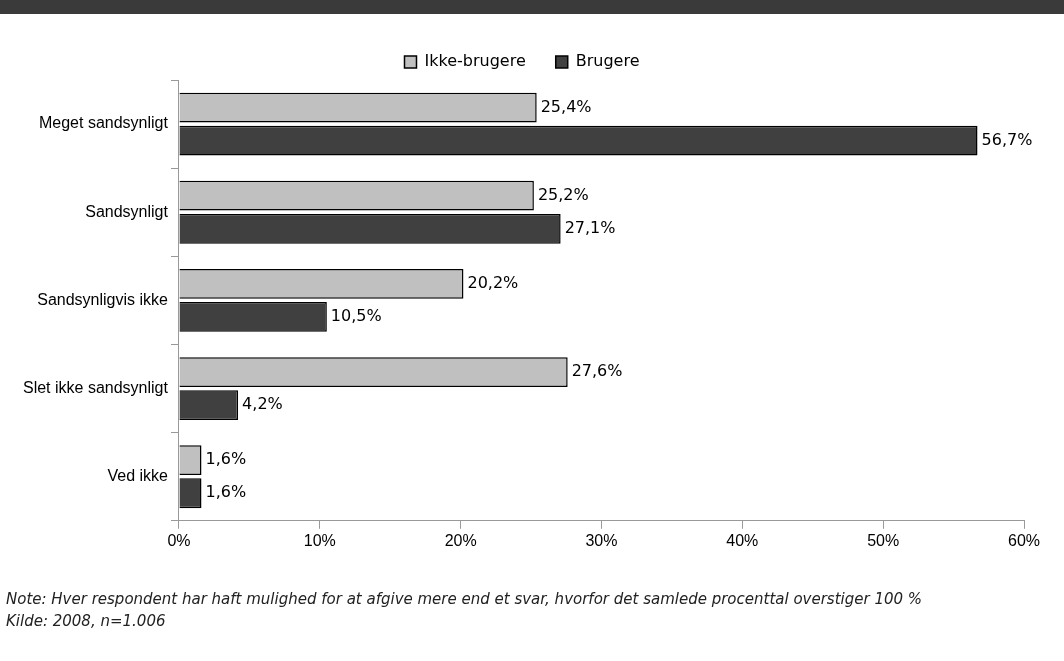 The height and width of the screenshot is (661, 1064). What do you see at coordinates (138, 476) in the screenshot?
I see `y-tick-label: Ved ikke` at bounding box center [138, 476].